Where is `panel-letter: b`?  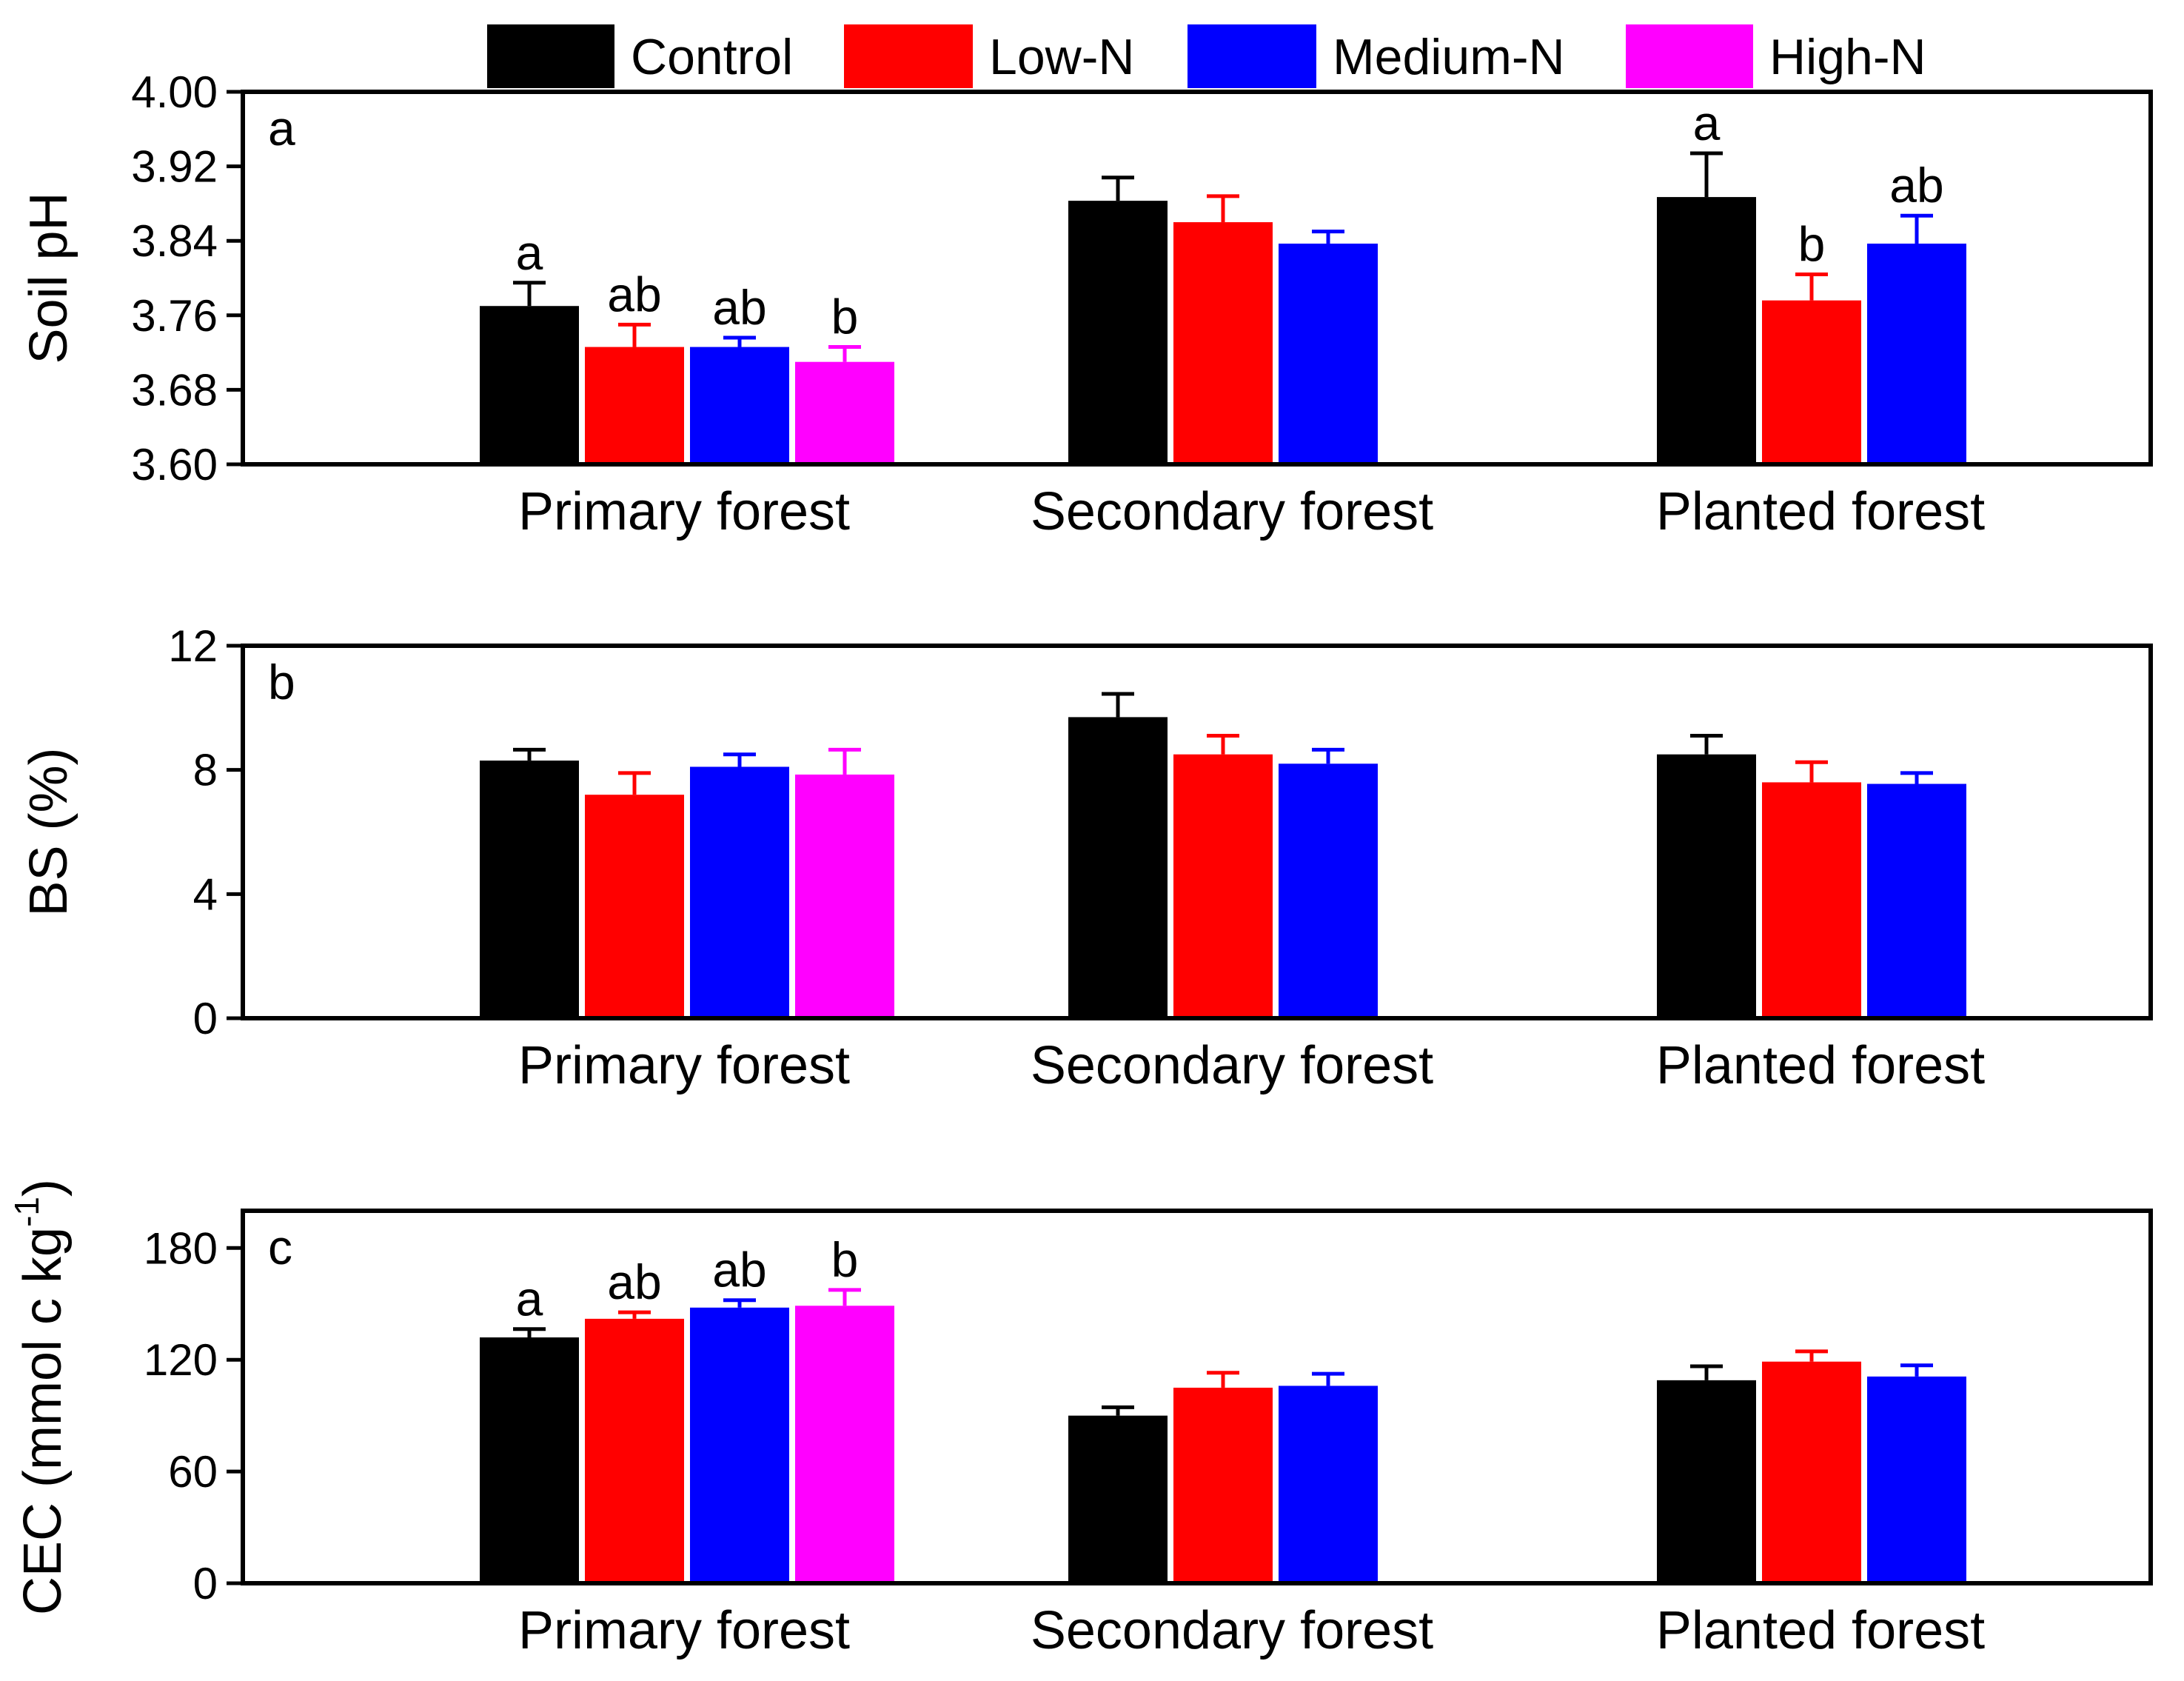
panel-letter: b is located at coordinates (282, 682).